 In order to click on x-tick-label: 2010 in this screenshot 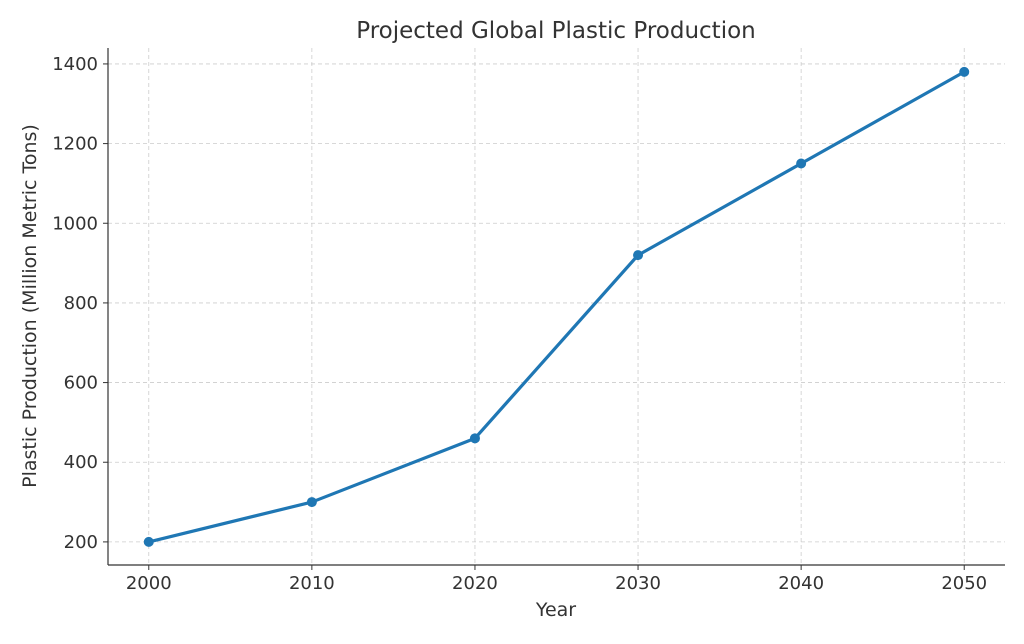, I will do `click(312, 583)`.